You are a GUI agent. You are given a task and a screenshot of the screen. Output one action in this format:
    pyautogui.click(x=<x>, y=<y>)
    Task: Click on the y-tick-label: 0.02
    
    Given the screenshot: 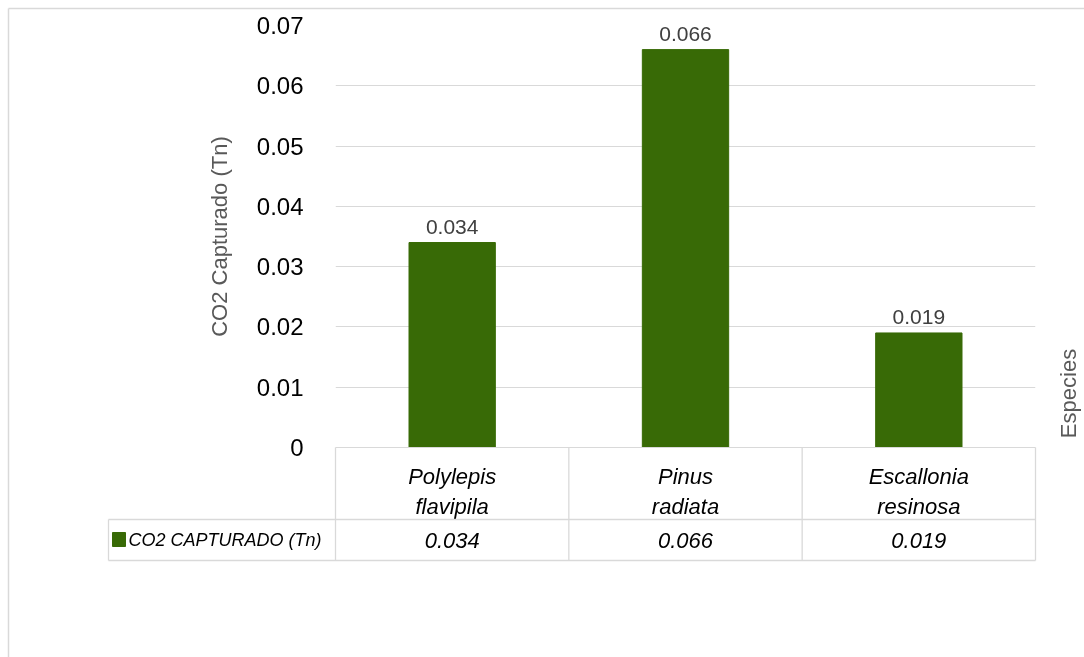 What is the action you would take?
    pyautogui.click(x=280, y=327)
    